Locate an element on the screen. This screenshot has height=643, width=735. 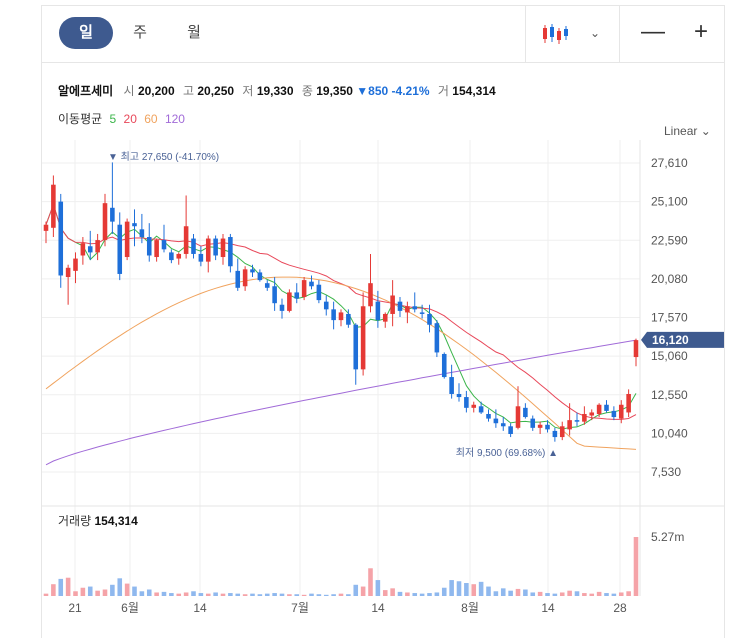
candlestick-icon is located at coordinates (556, 34).